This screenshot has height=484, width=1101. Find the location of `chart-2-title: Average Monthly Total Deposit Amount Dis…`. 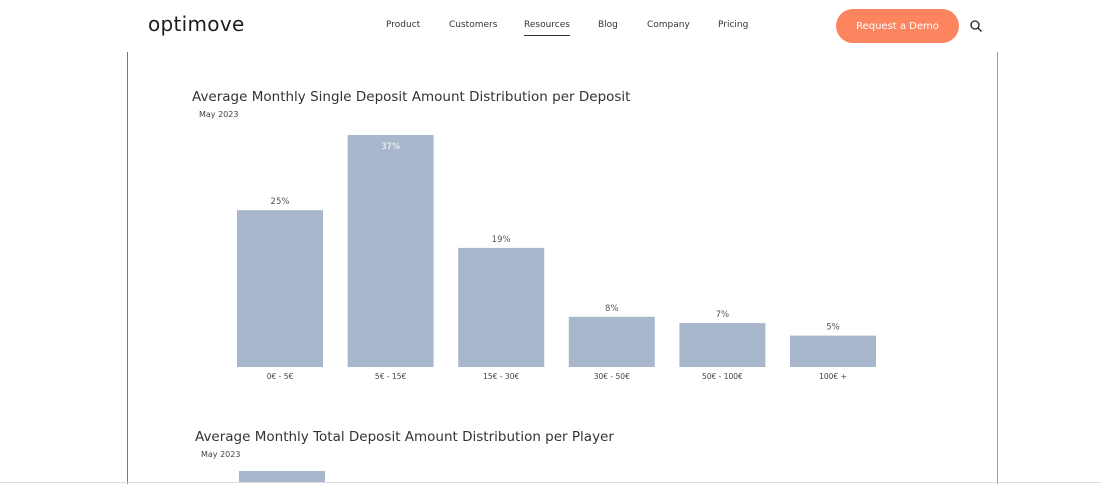

chart-2-title: Average Monthly Total Deposit Amount Dis… is located at coordinates (404, 437).